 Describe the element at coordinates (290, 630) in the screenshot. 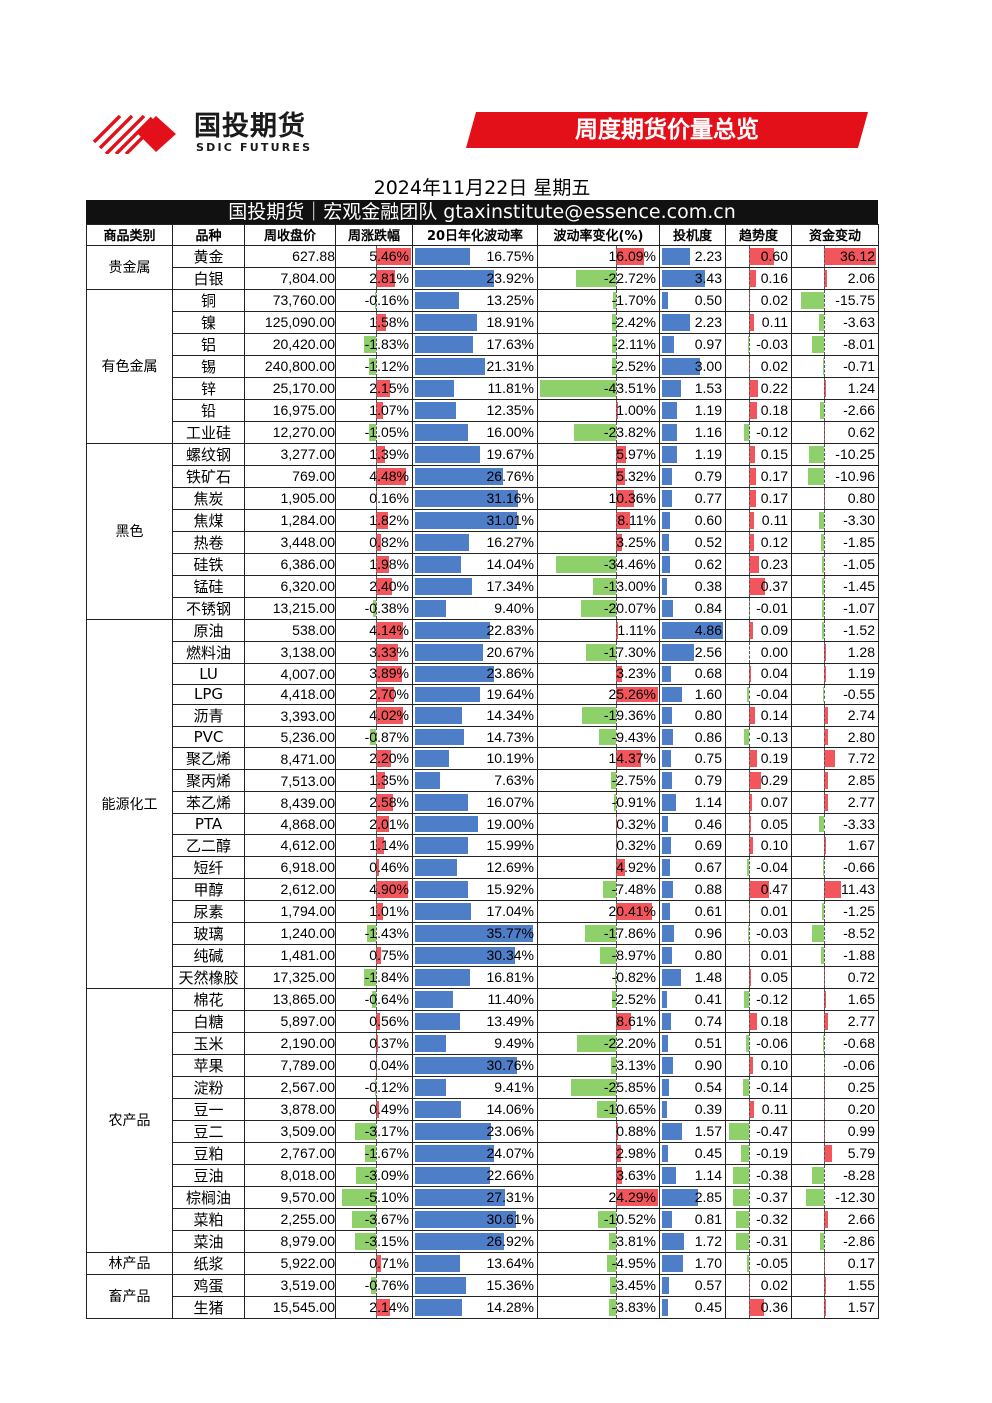

I see `close-price: 538.00` at that location.